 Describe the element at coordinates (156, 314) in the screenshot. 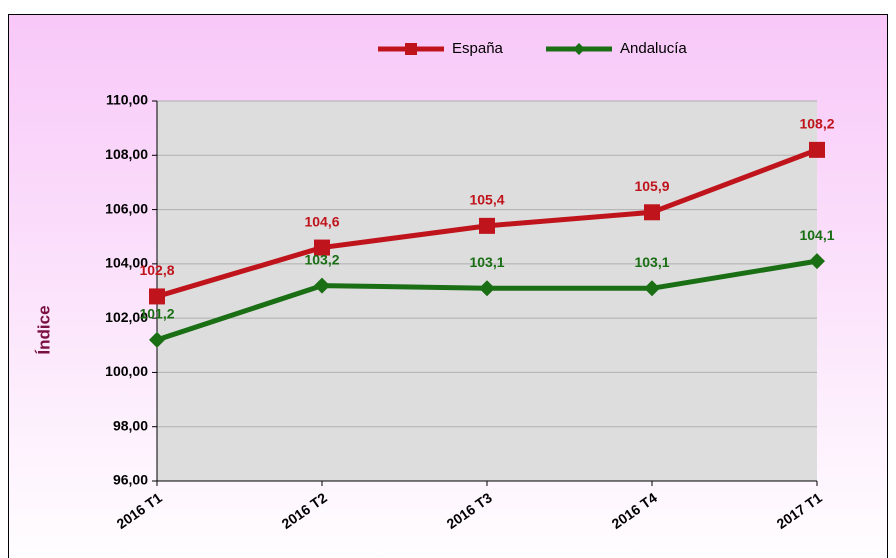

I see `data-label: 101,2` at that location.